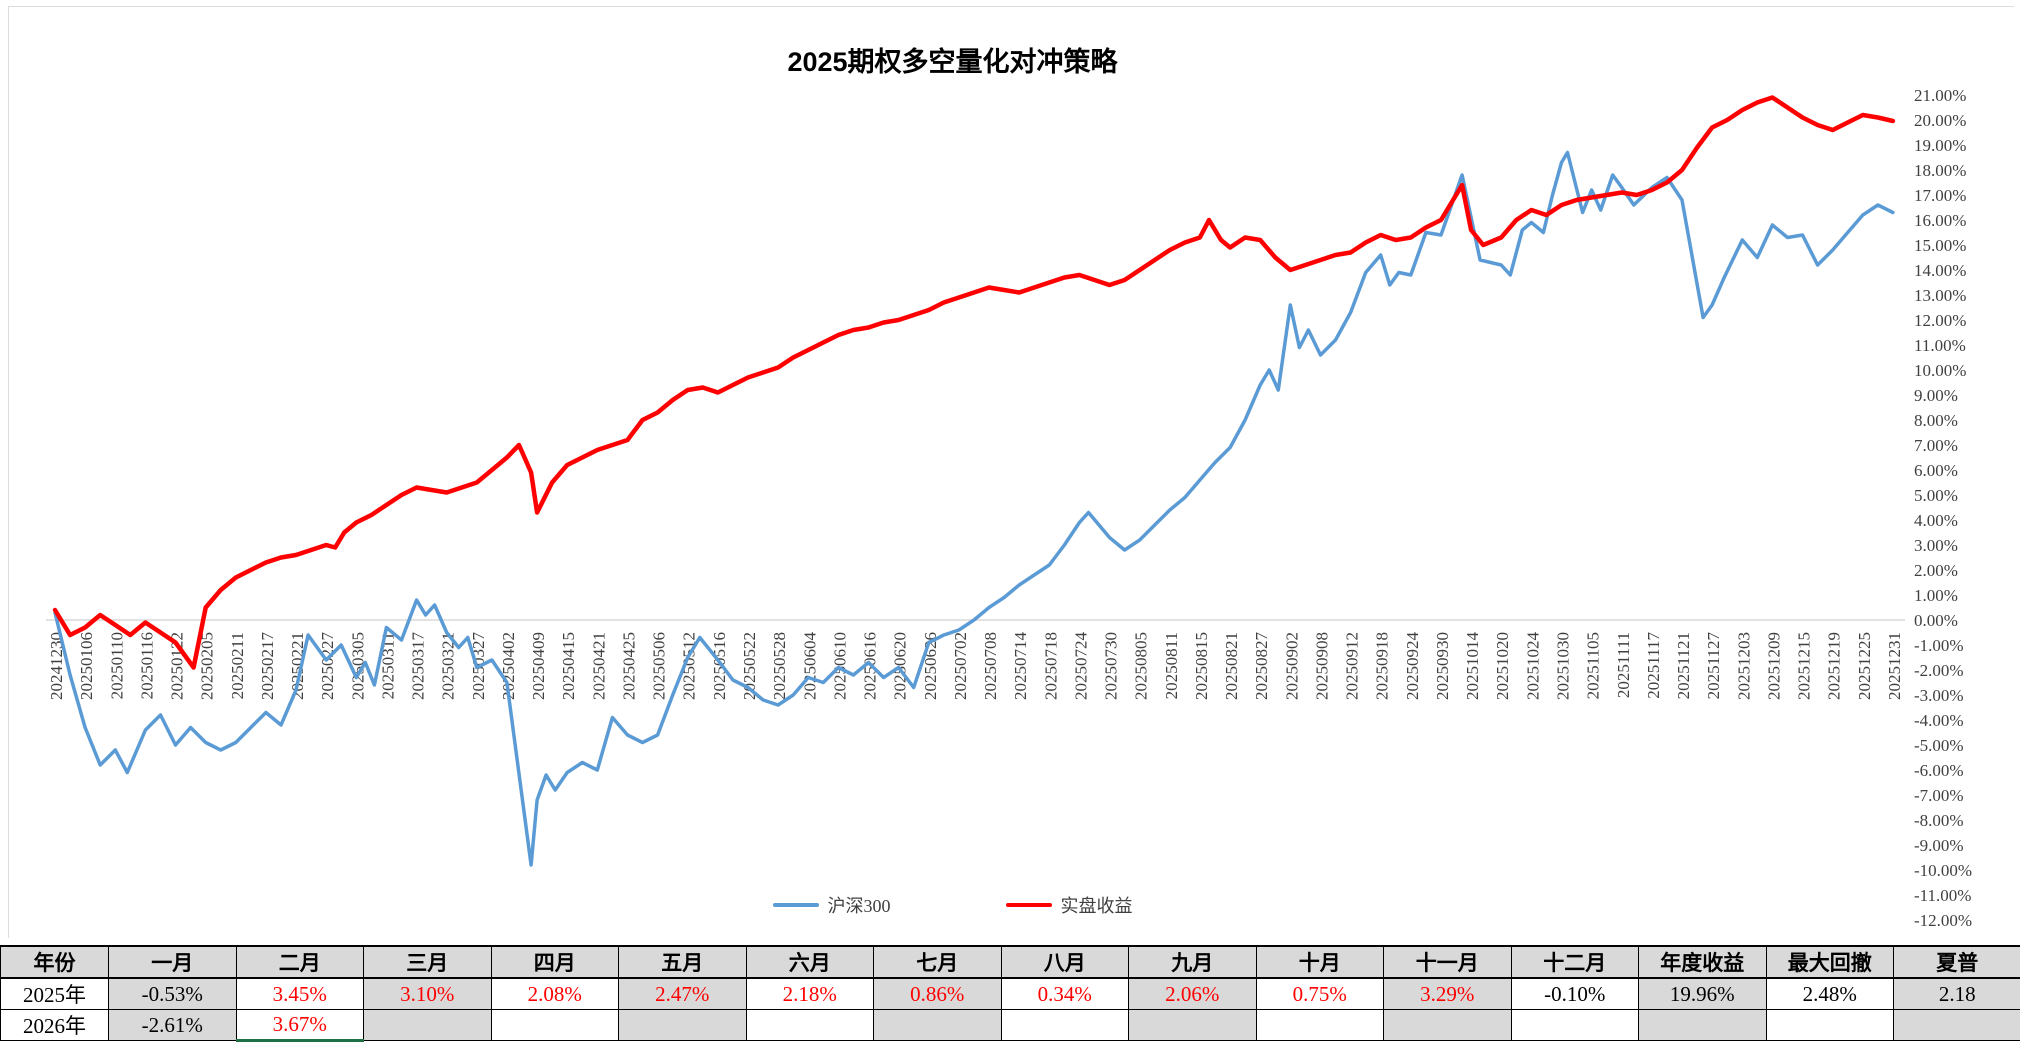  What do you see at coordinates (555, 994) in the screenshot?
I see `table-cell: 2.08%` at bounding box center [555, 994].